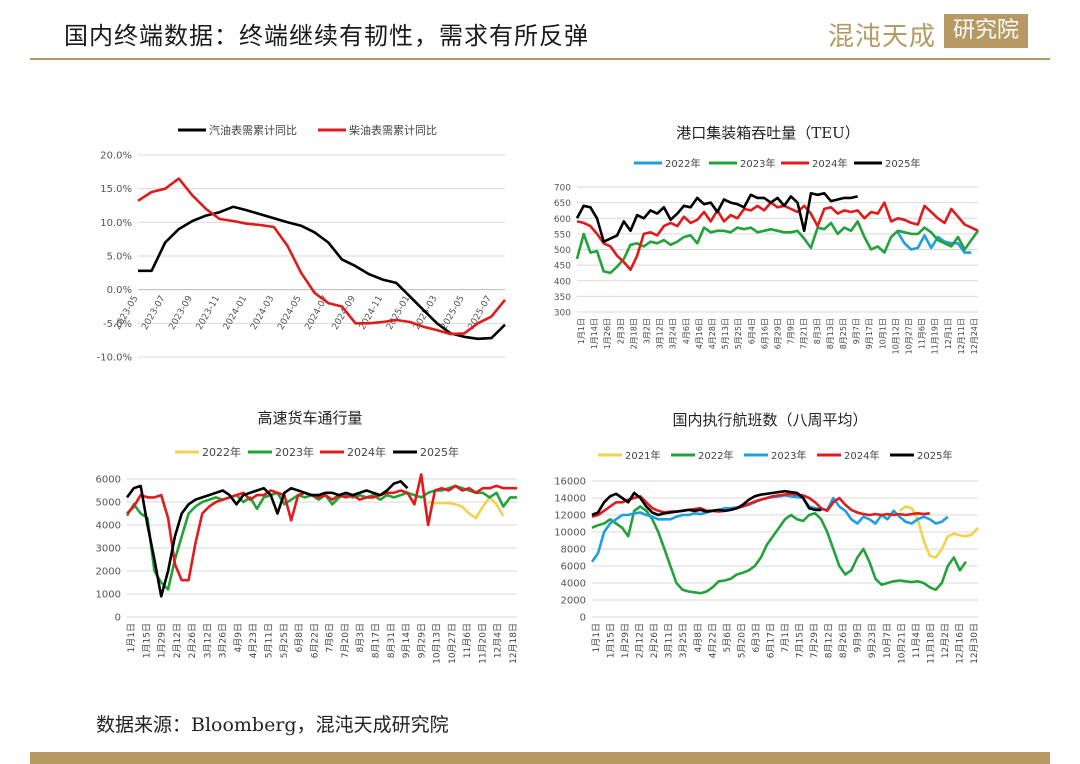  What do you see at coordinates (741, 640) in the screenshot?
I see `x-tick-label: 5月20日` at bounding box center [741, 640].